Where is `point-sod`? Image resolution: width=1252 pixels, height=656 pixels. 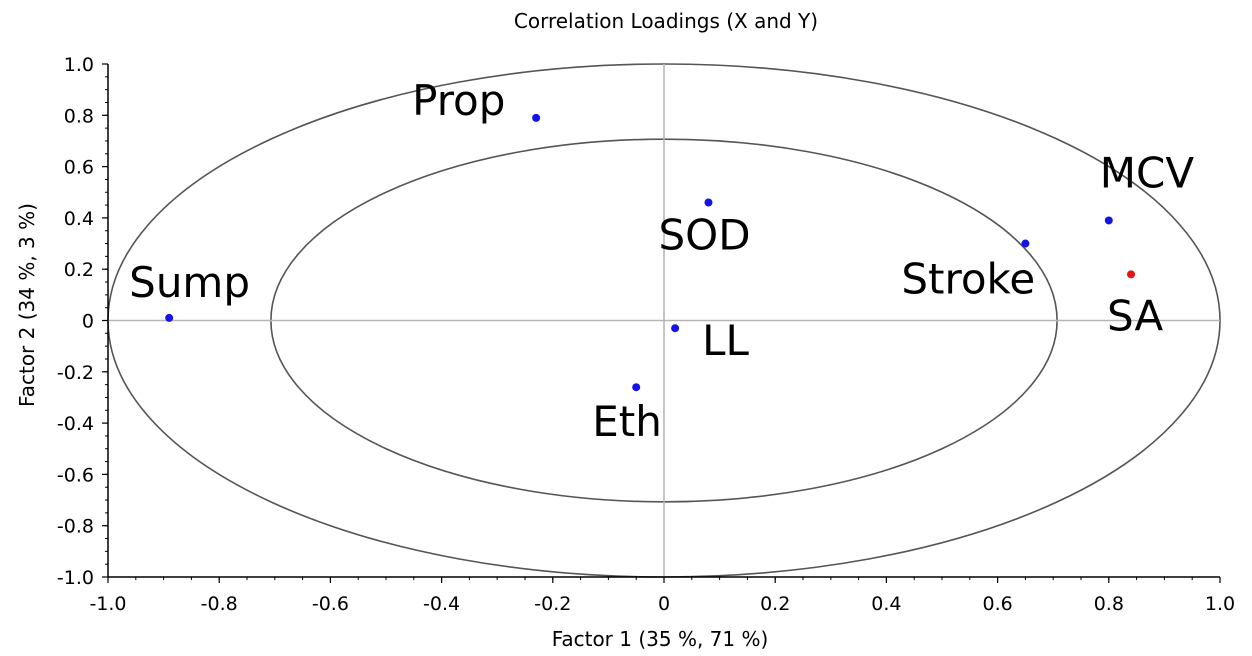 point-sod is located at coordinates (708, 202).